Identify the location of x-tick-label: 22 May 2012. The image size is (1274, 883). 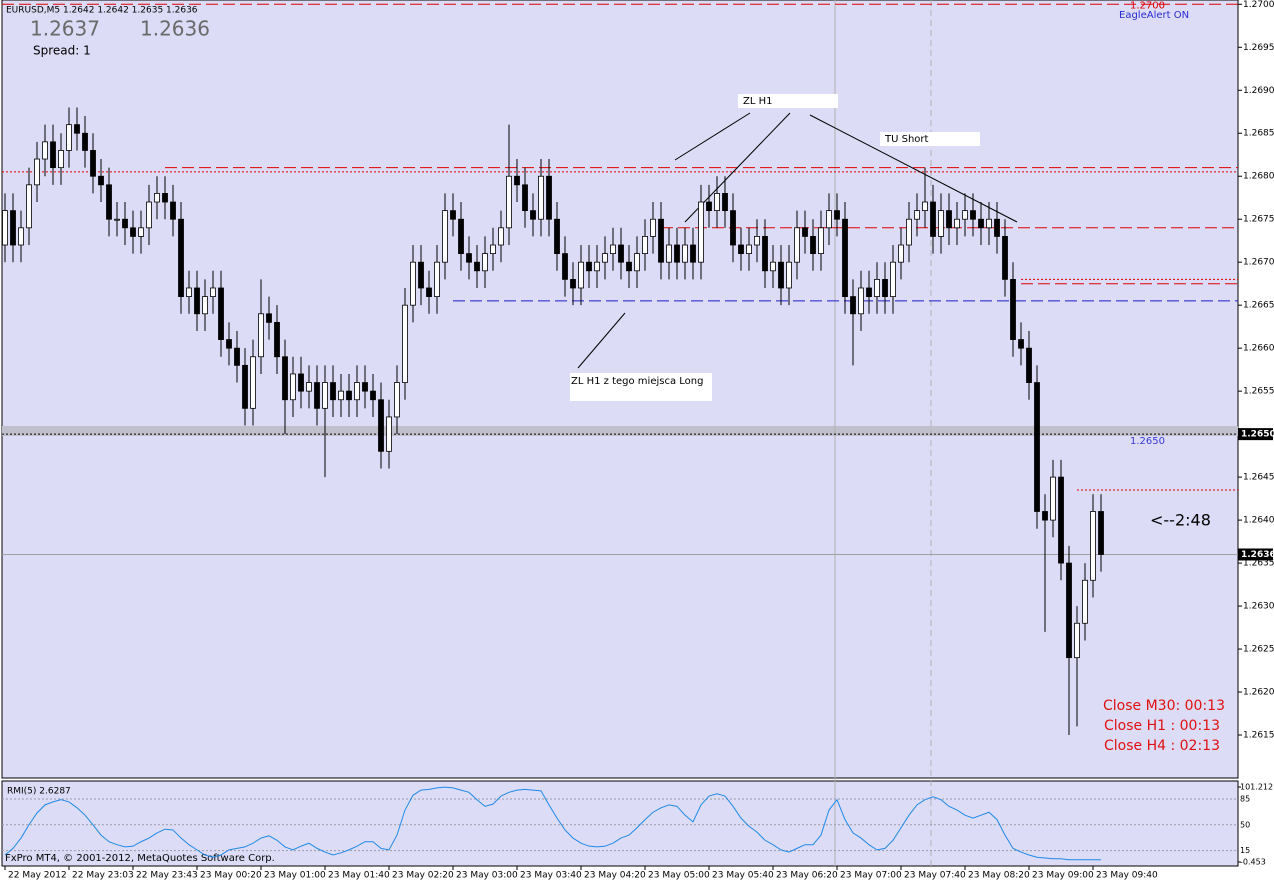
(37, 876).